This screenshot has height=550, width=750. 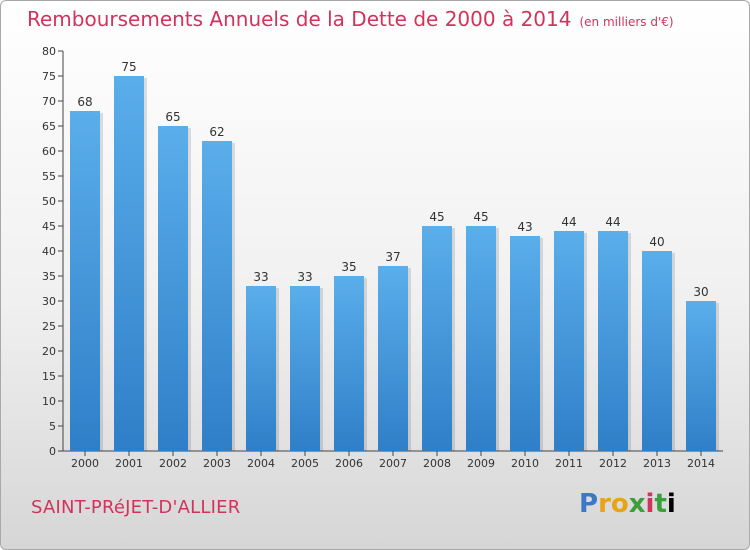 What do you see at coordinates (393, 463) in the screenshot?
I see `x-tick-label: 2007` at bounding box center [393, 463].